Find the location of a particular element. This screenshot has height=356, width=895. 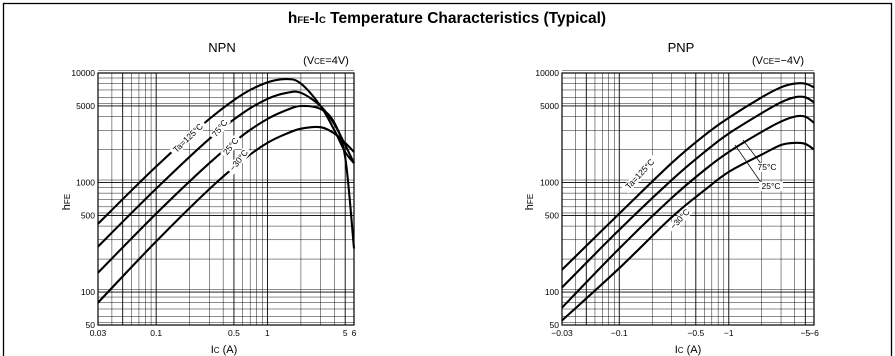

x-tick-label: −0.1 is located at coordinates (619, 333).